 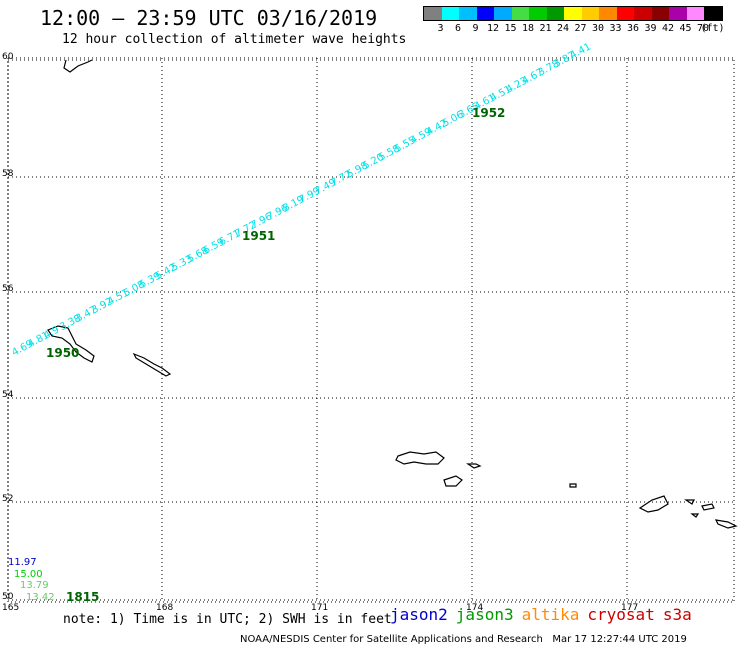 What do you see at coordinates (510, 28) in the screenshot?
I see `legend-label: 15` at bounding box center [510, 28].